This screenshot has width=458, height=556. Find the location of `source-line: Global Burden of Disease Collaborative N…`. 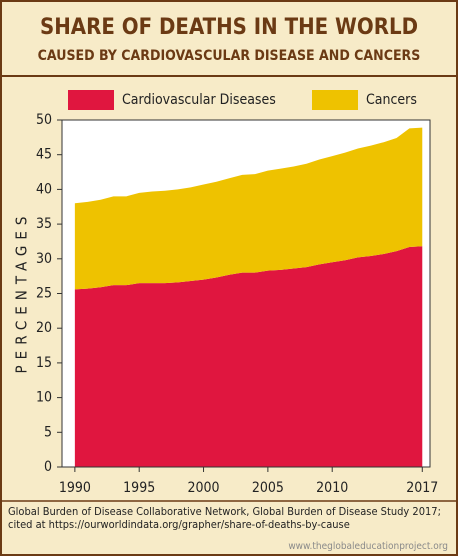

source-line: Global Burden of Disease Collaborative N… is located at coordinates (224, 511).